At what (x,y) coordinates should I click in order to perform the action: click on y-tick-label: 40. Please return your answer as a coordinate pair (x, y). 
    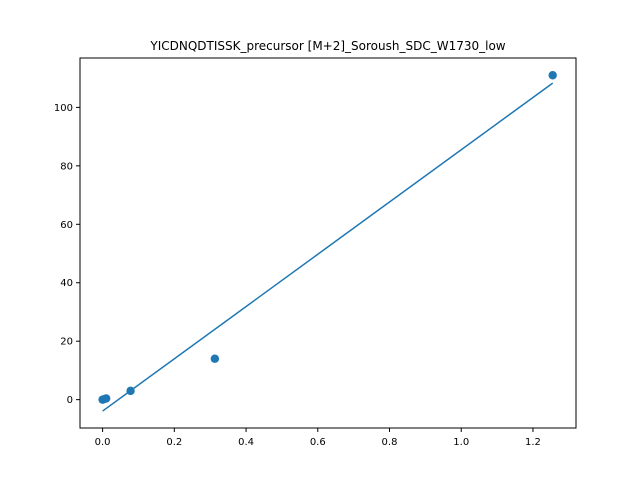
    Looking at the image, I should click on (66, 283).